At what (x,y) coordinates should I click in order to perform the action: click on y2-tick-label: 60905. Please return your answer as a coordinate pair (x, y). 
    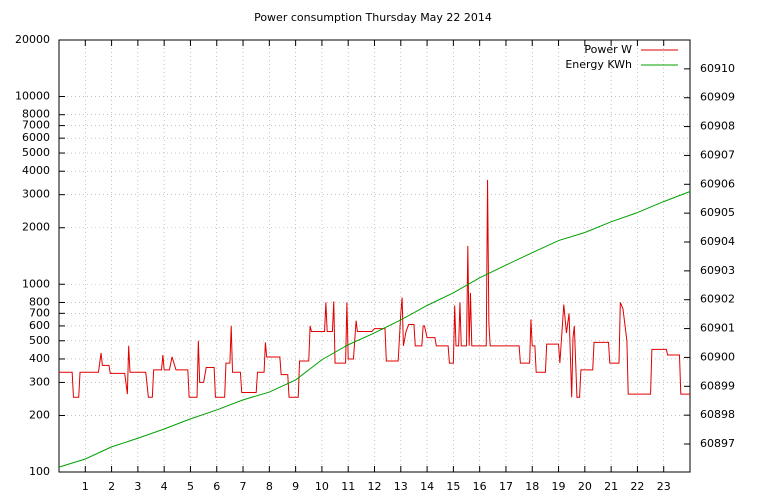
    Looking at the image, I should click on (717, 212).